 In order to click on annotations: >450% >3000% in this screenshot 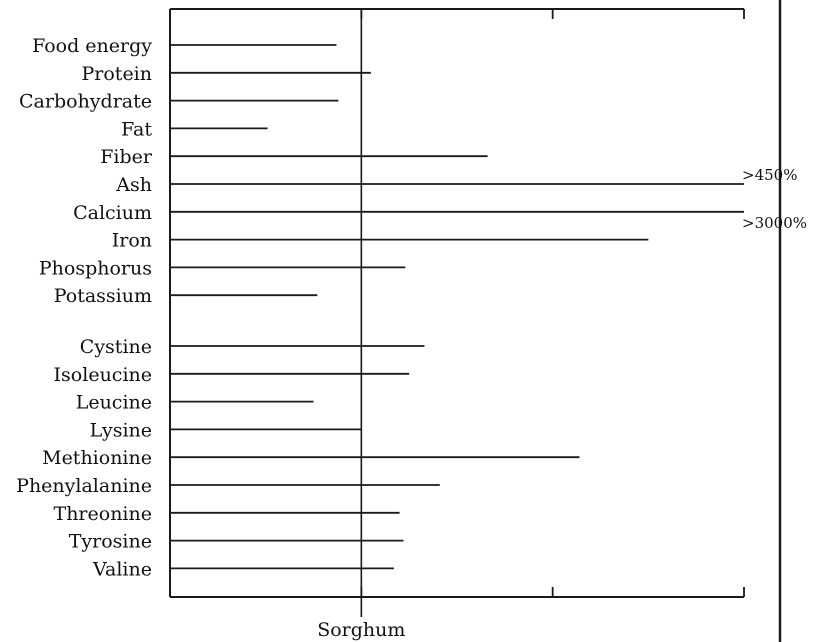, I will do `click(774, 199)`.